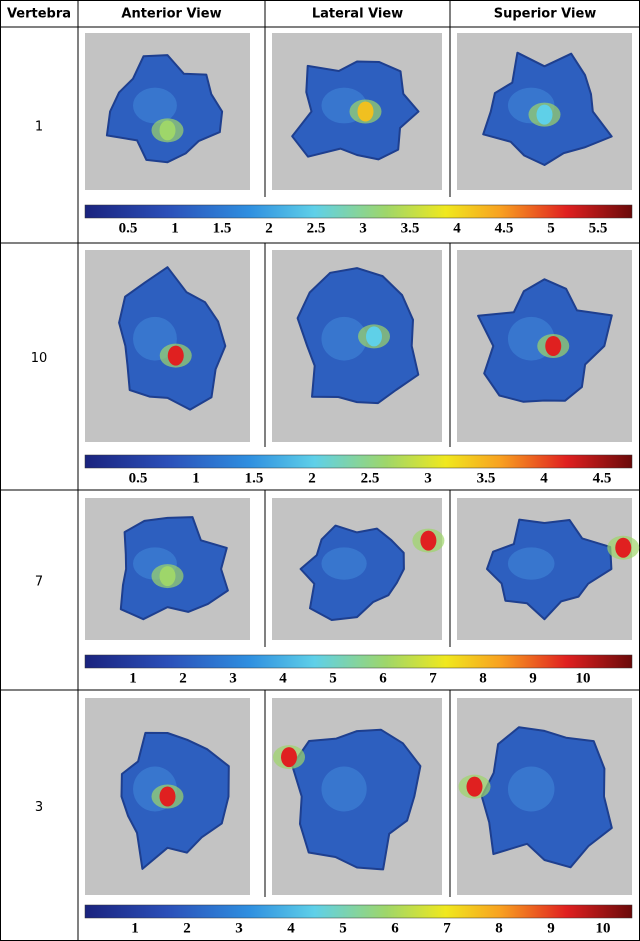 The image size is (640, 941). What do you see at coordinates (39, 358) in the screenshot?
I see `vertebra-label: 10` at bounding box center [39, 358].